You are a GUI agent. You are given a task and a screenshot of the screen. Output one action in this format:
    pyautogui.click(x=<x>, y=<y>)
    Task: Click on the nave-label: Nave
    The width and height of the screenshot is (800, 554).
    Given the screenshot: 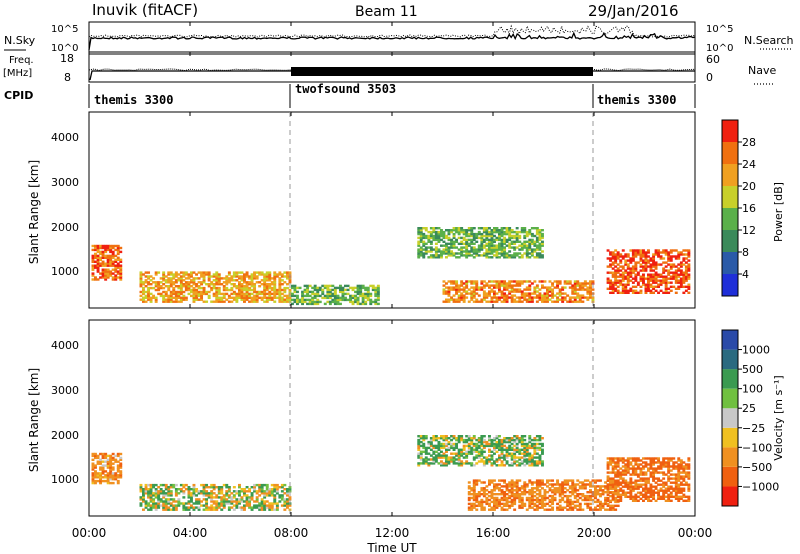 What is the action you would take?
    pyautogui.click(x=762, y=70)
    